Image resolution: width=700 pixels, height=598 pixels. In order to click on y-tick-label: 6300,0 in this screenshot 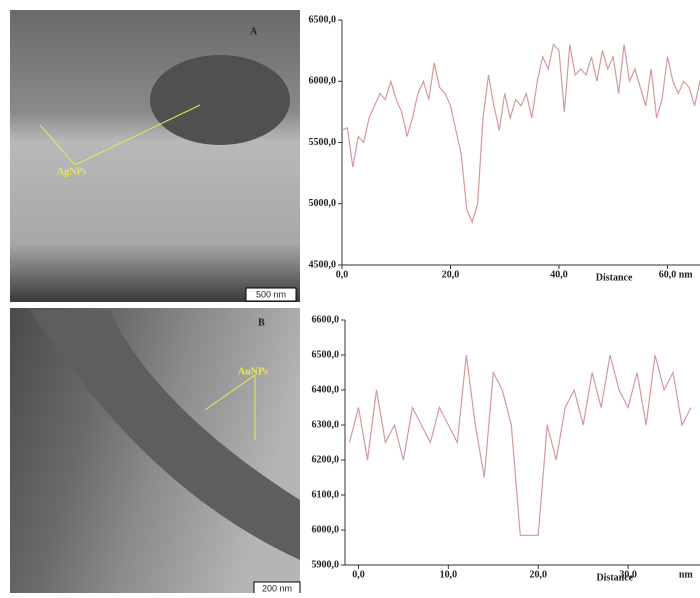, I will do `click(326, 424)`.